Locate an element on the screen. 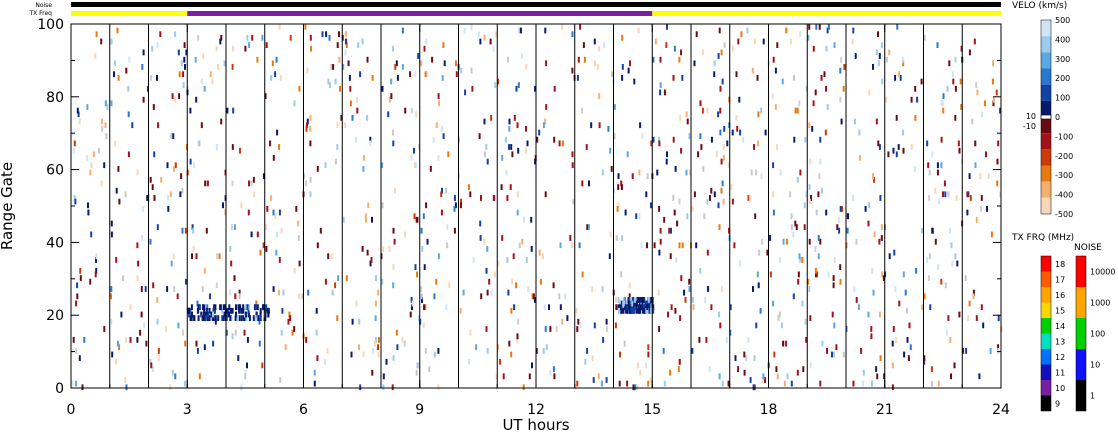 The width and height of the screenshot is (1118, 435). velocity-tick-label: 200 is located at coordinates (1062, 78).